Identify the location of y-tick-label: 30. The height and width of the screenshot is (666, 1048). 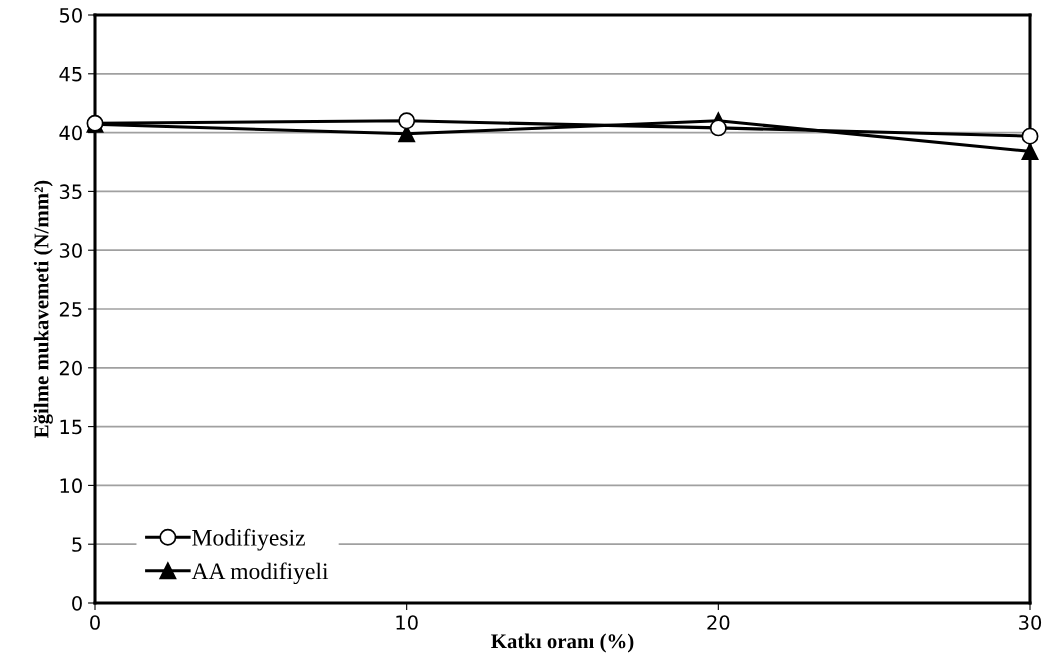
(70, 250).